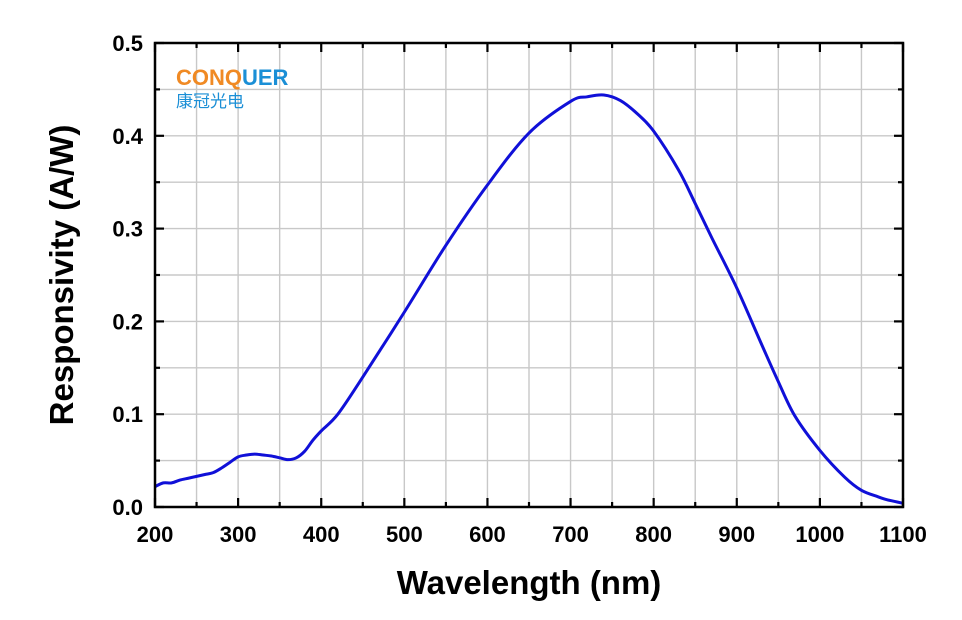  What do you see at coordinates (61, 275) in the screenshot?
I see `y-axis-title: Responsivity (A/W)` at bounding box center [61, 275].